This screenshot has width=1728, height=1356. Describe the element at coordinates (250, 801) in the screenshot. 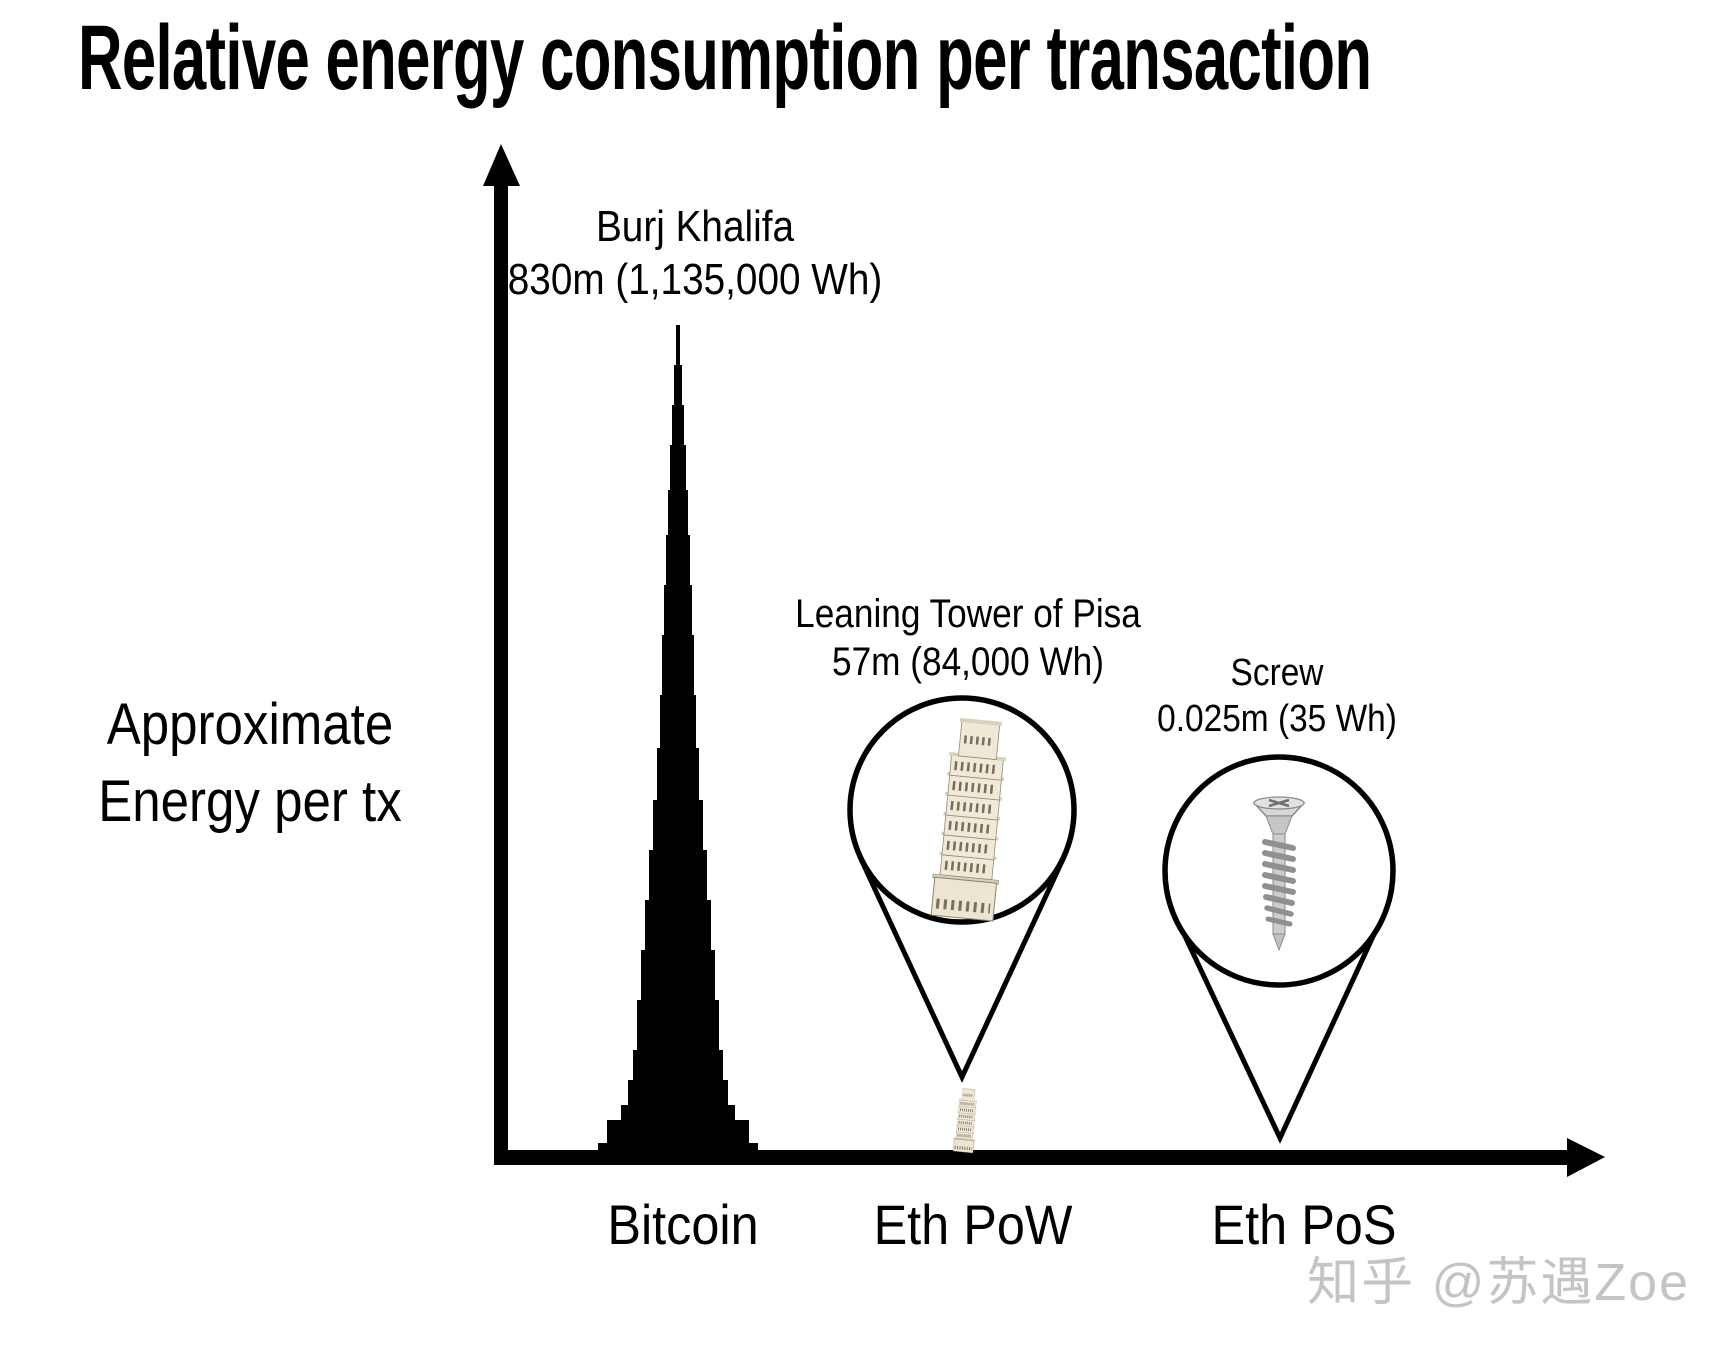

I see `y-axis-label-line2: Energy per tx` at that location.